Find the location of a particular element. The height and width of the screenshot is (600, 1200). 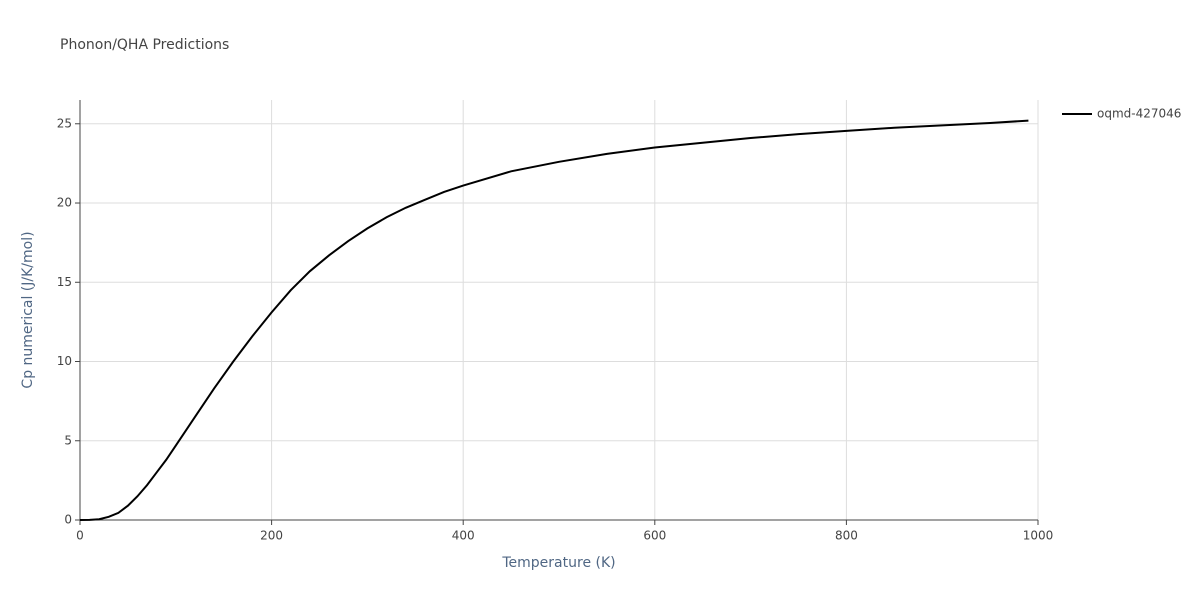

legend: oqmd-427046 is located at coordinates (1121, 114).